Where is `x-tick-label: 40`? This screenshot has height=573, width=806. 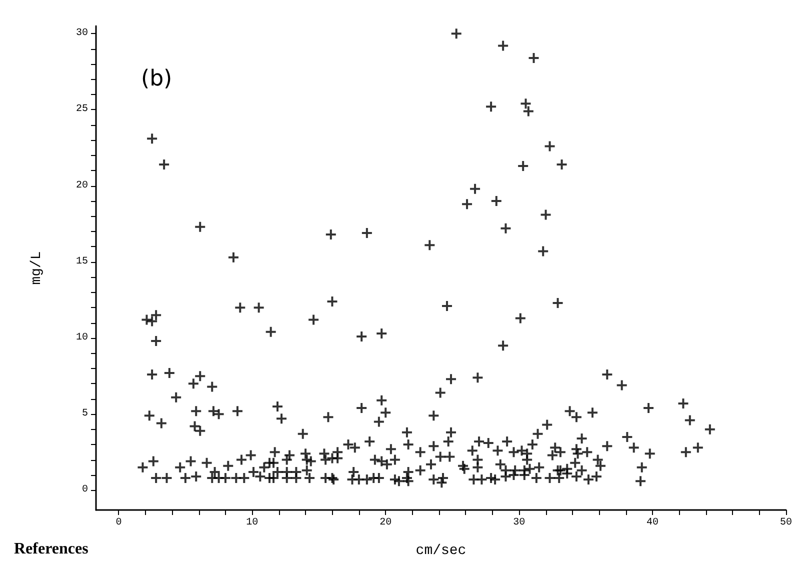 x-tick-label: 40 is located at coordinates (652, 523).